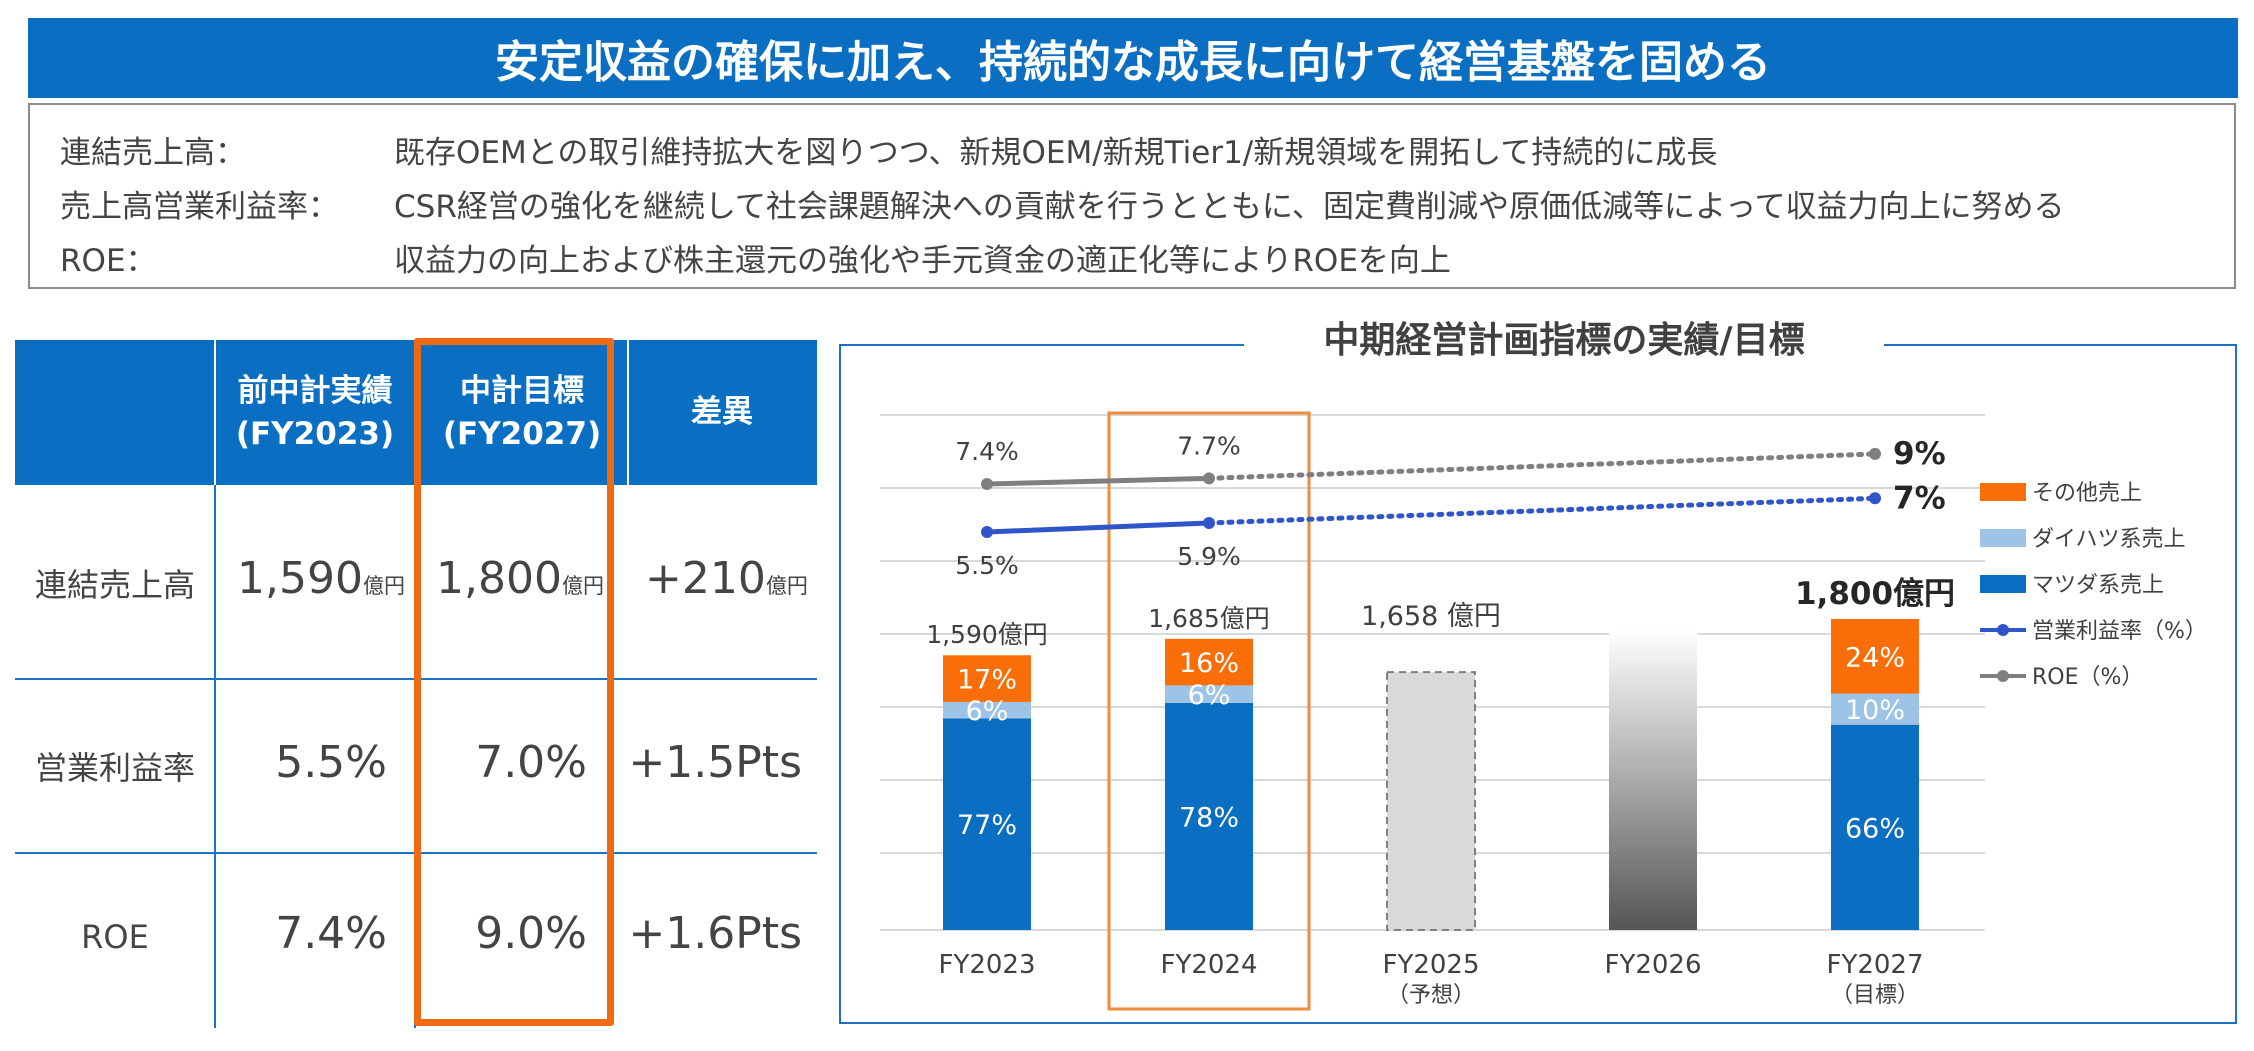 This screenshot has width=2254, height=1051. Describe the element at coordinates (722, 412) in the screenshot. I see `header-diff: 差異` at that location.